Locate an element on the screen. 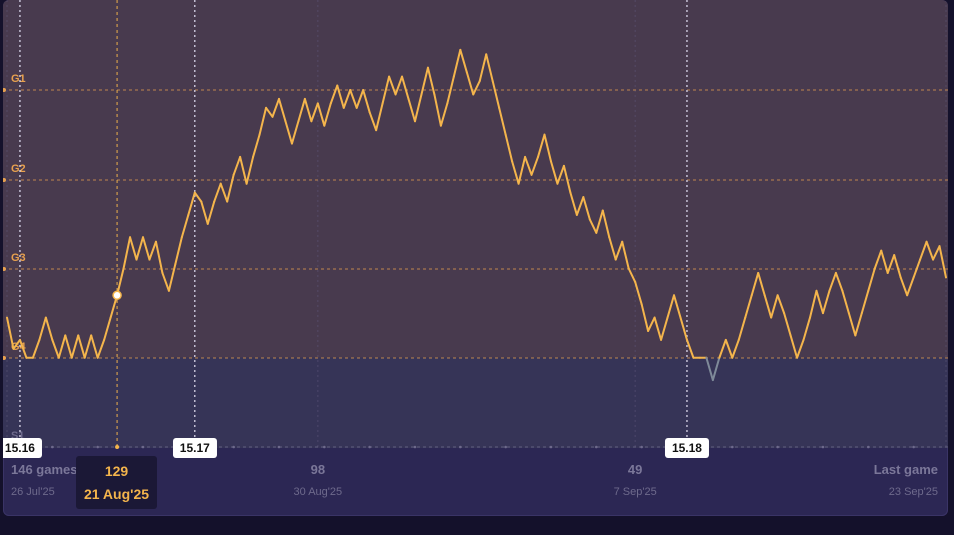 This screenshot has height=535, width=954. tier-dot-G2 is located at coordinates (4, 180).